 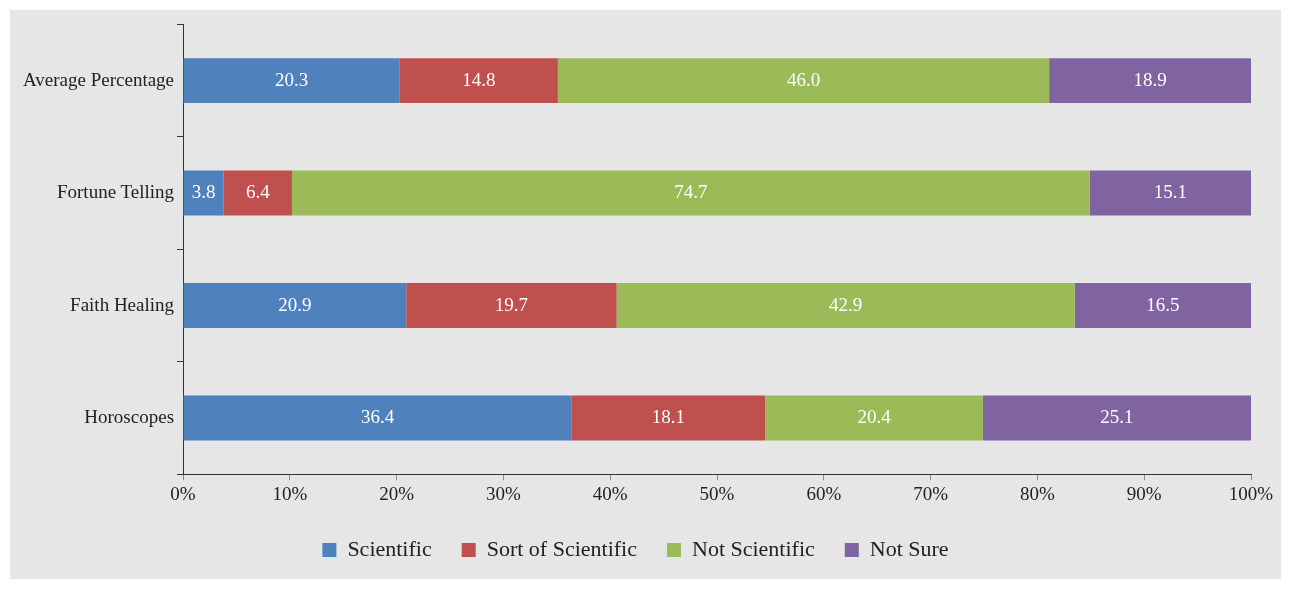 I want to click on x-tick-label: 0%, so click(x=183, y=493).